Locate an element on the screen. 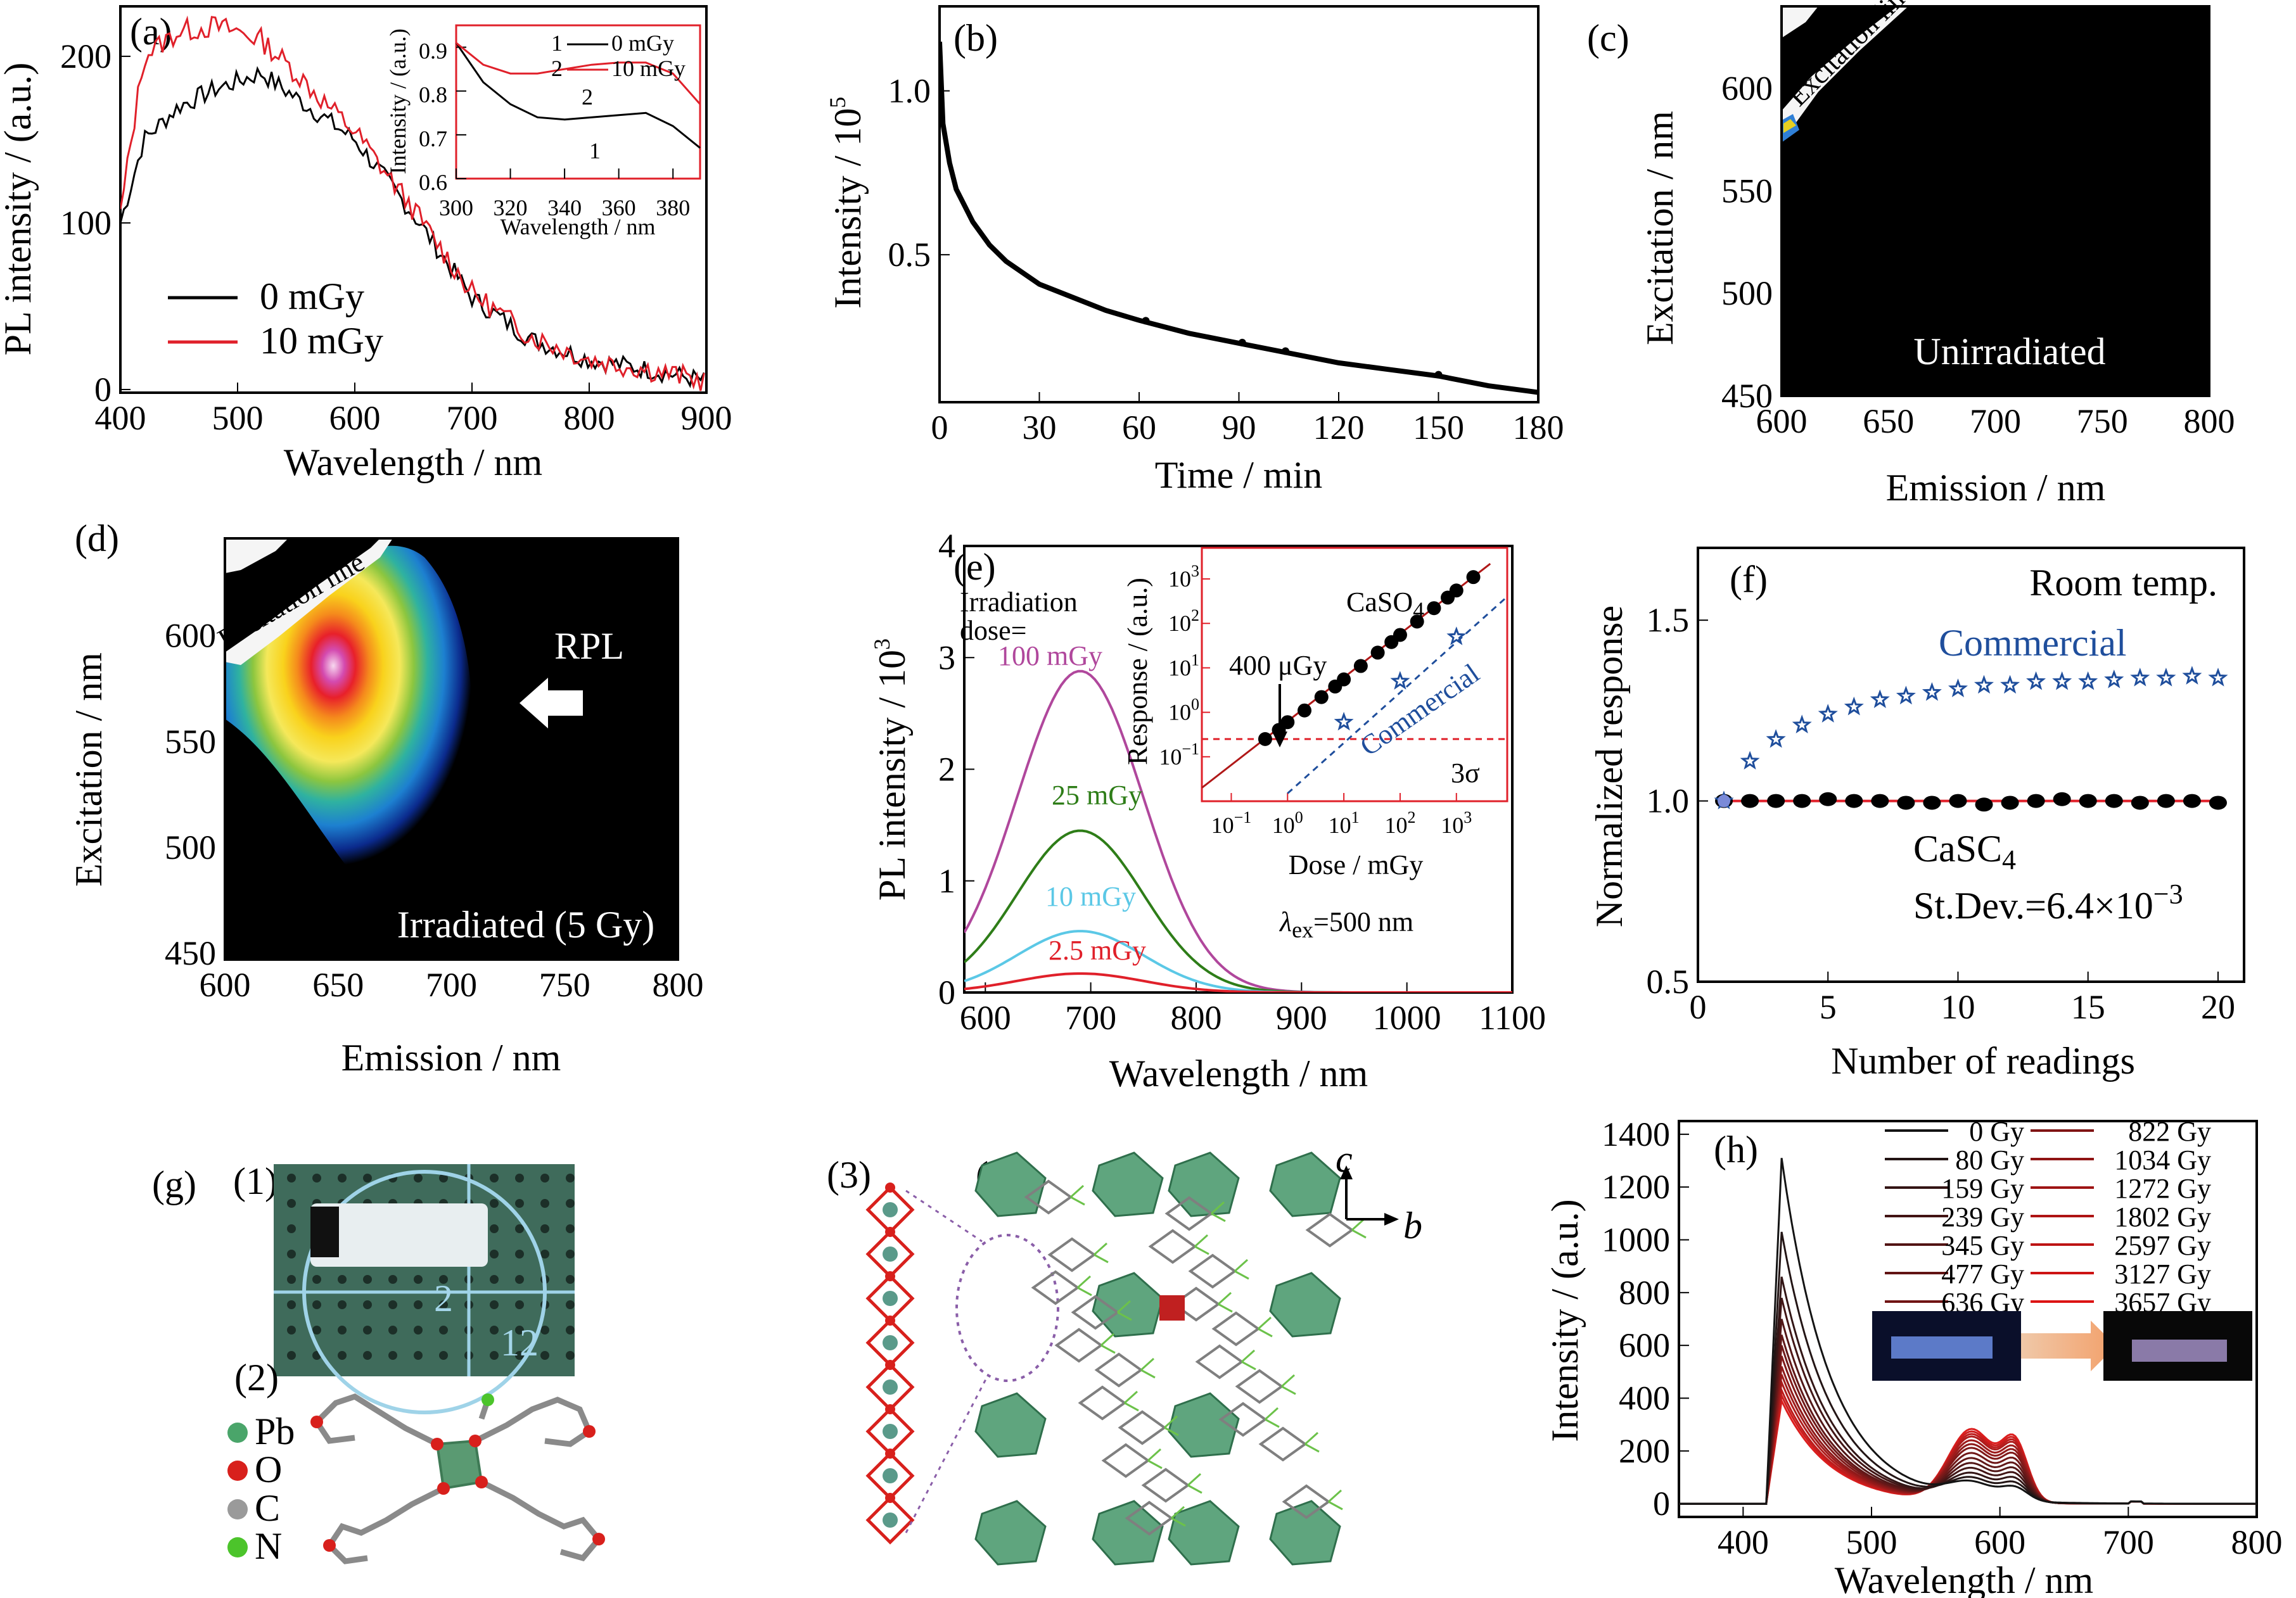 The image size is (2296, 1598). panel-a-y-ticks: 0 100 200 is located at coordinates (95, 223).